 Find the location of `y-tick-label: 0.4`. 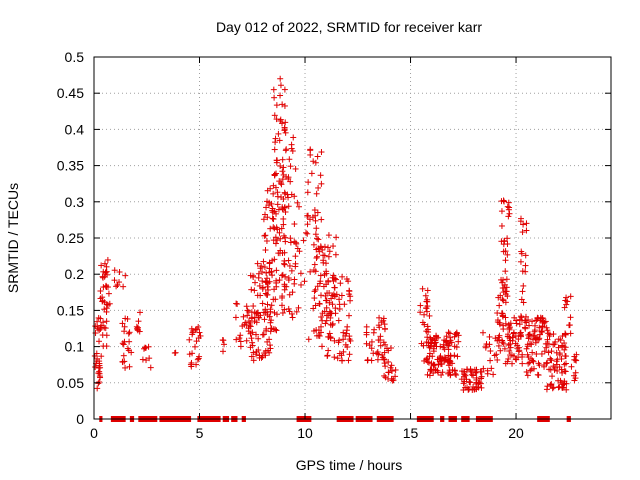

y-tick-label: 0.4 is located at coordinates (75, 129).